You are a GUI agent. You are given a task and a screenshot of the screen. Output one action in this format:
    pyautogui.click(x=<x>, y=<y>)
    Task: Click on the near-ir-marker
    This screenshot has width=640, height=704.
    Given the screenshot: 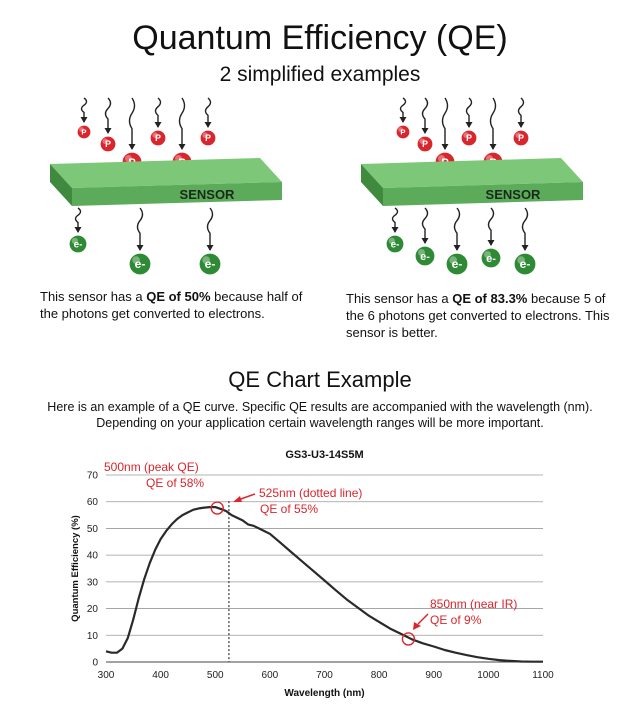 What is the action you would take?
    pyautogui.click(x=408, y=639)
    